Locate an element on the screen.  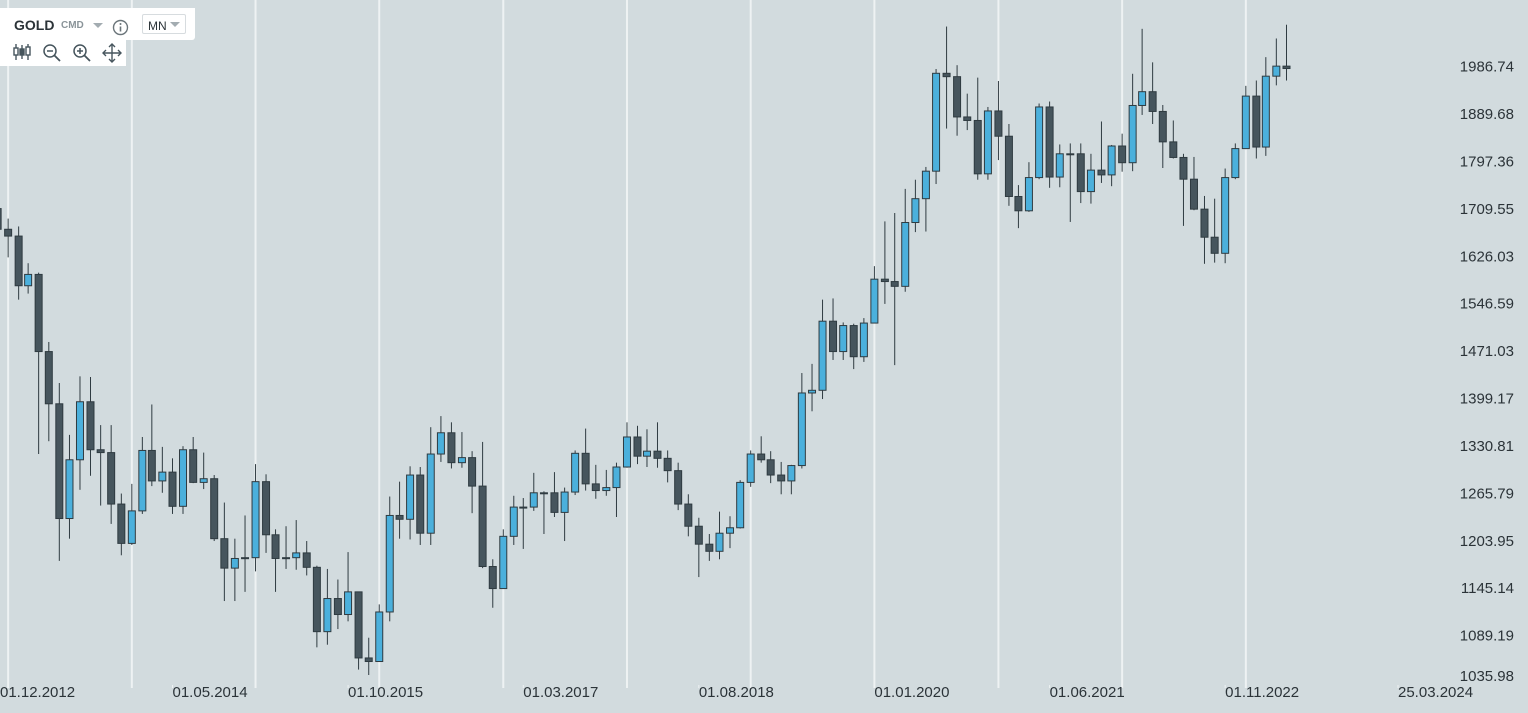
zoom-out-icon is located at coordinates (52, 53).